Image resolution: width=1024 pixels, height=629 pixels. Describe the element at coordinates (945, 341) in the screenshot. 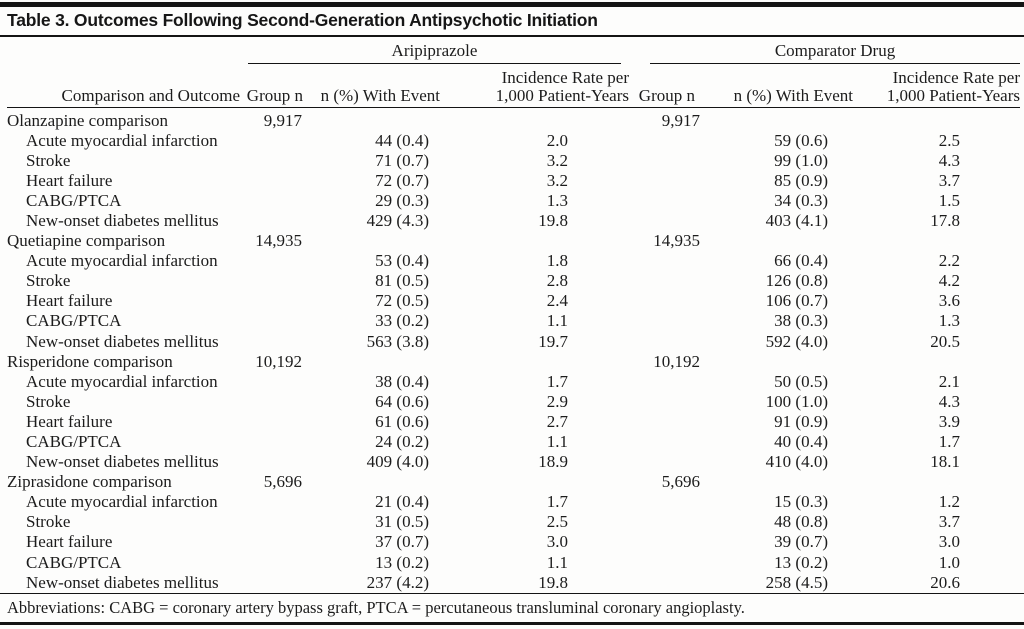

I see `comp-incidence-cell: 20.5` at that location.